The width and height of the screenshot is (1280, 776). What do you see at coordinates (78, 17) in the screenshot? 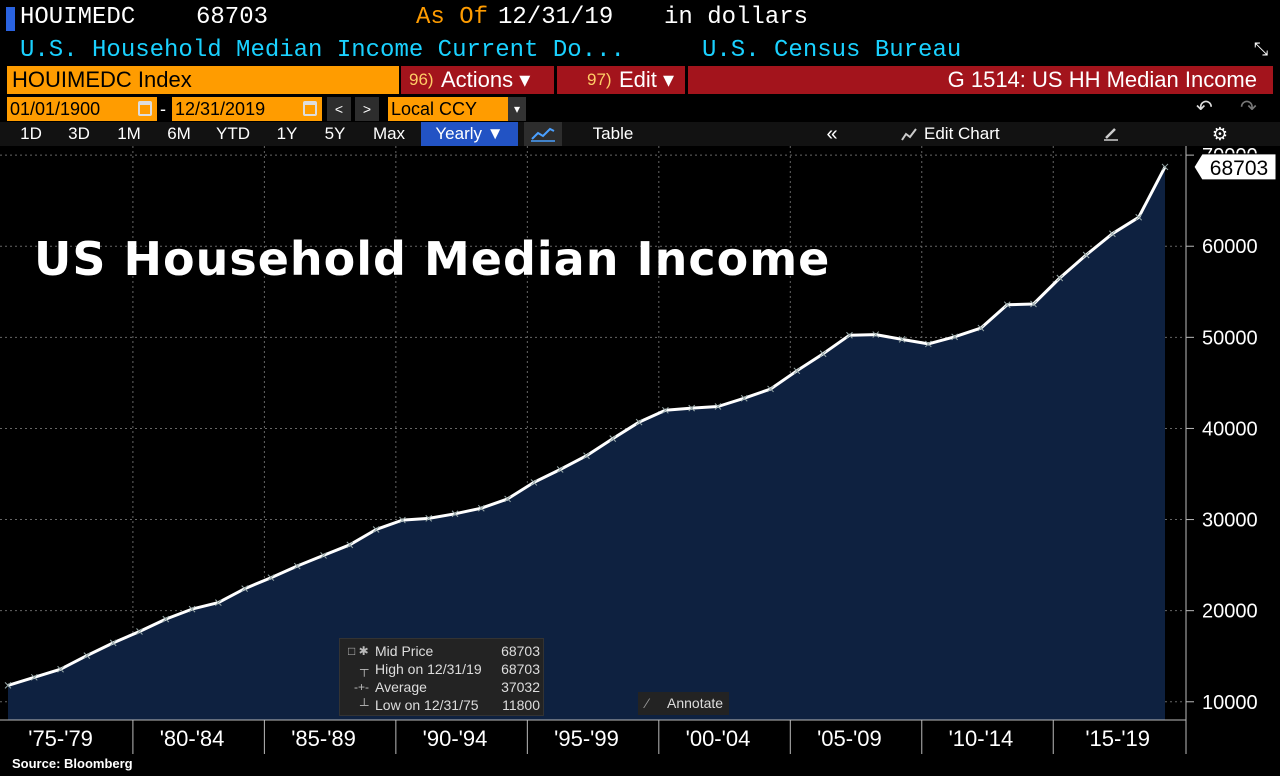
I see `ticker: HOUIMEDC` at bounding box center [78, 17].